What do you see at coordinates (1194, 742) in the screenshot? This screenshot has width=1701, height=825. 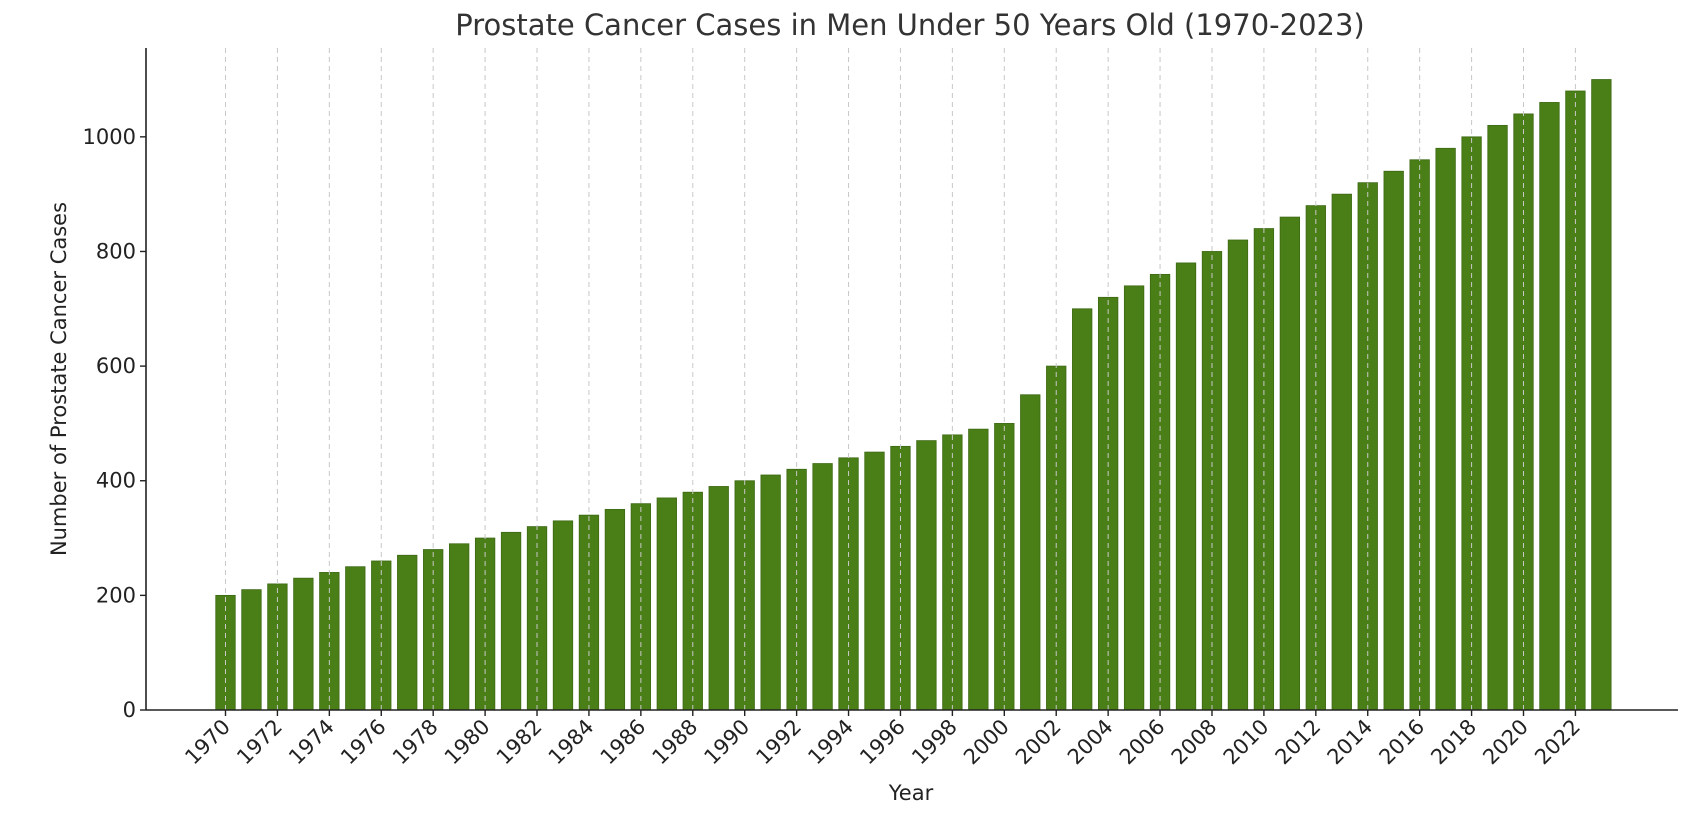 I see `x-tick-label-2008: 2008` at bounding box center [1194, 742].